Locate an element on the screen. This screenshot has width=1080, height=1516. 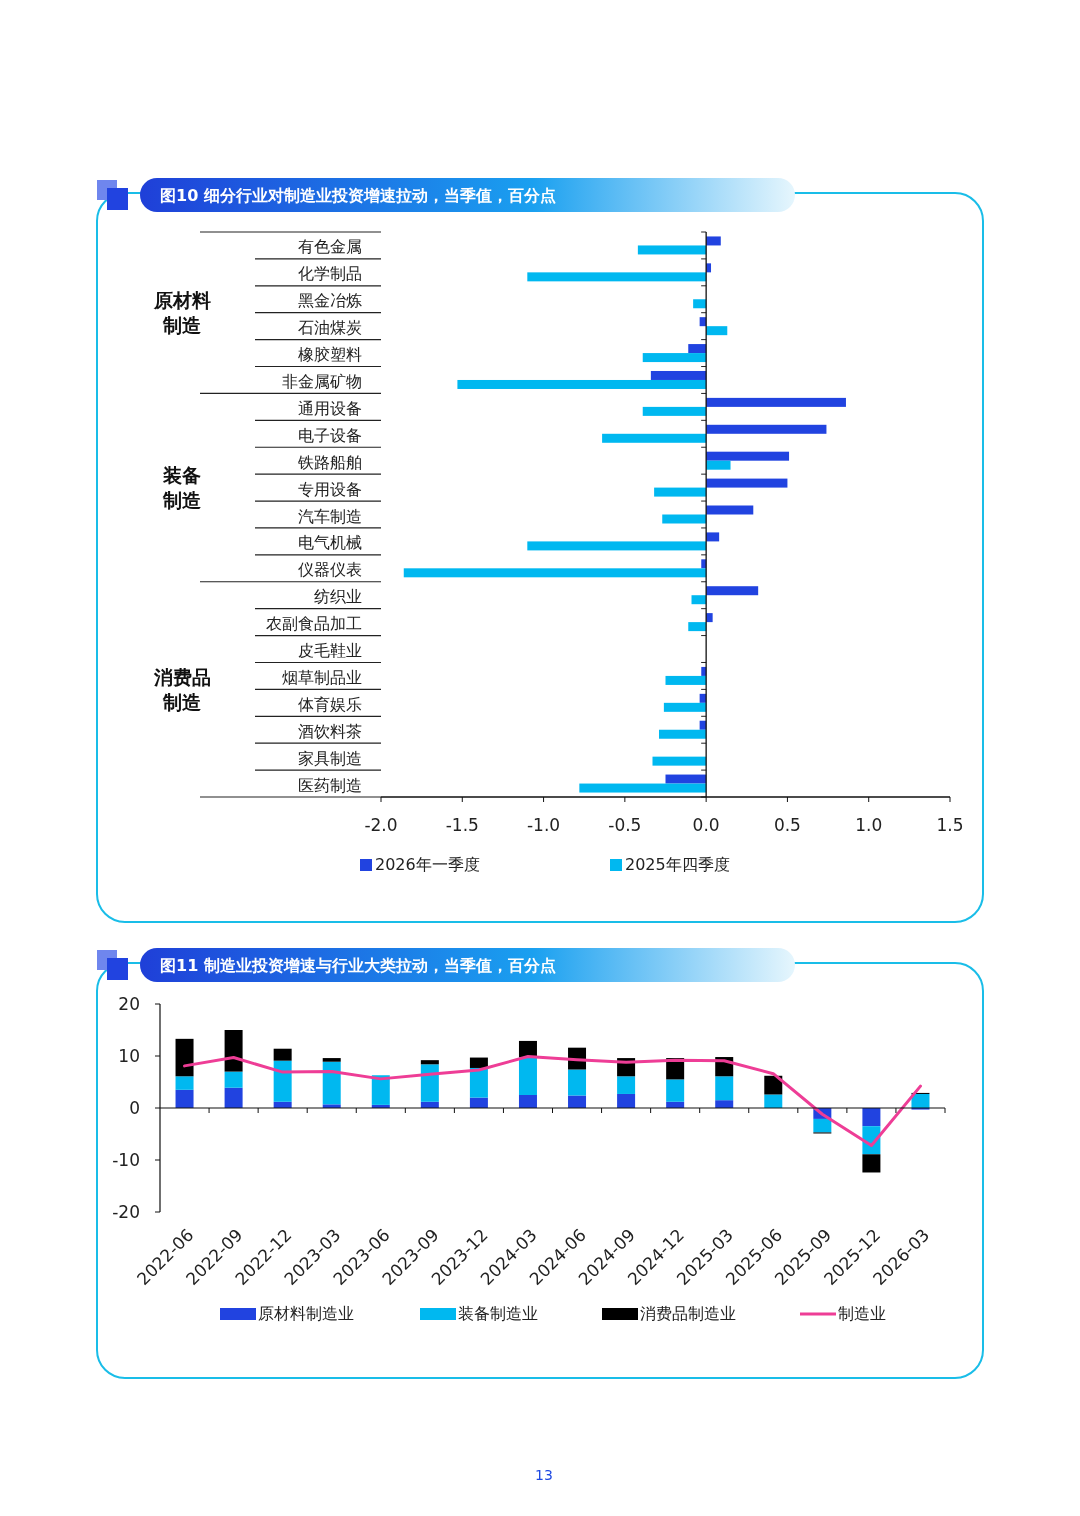
y-tick-label: 非金属矿物 is located at coordinates (322, 381).